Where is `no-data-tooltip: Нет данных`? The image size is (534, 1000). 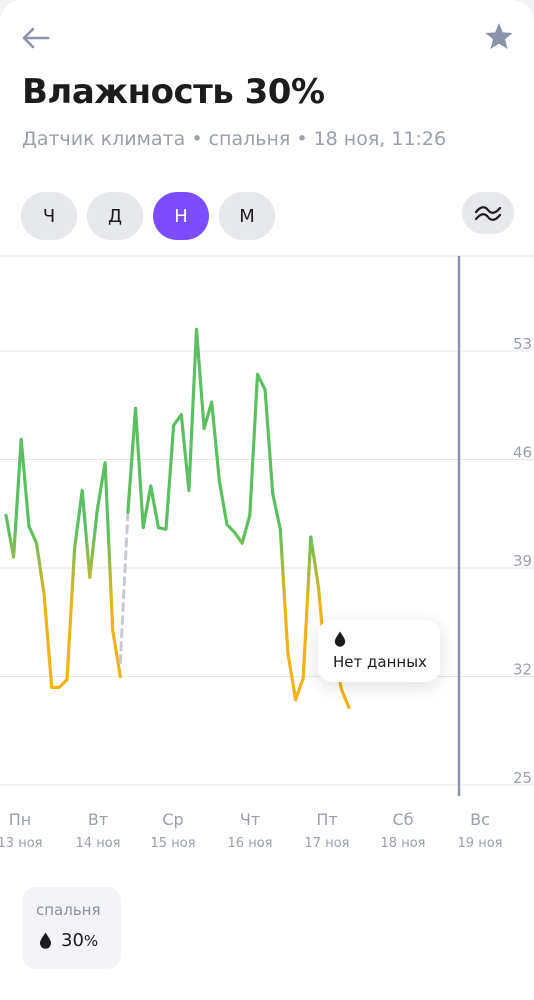 no-data-tooltip: Нет данных is located at coordinates (379, 651).